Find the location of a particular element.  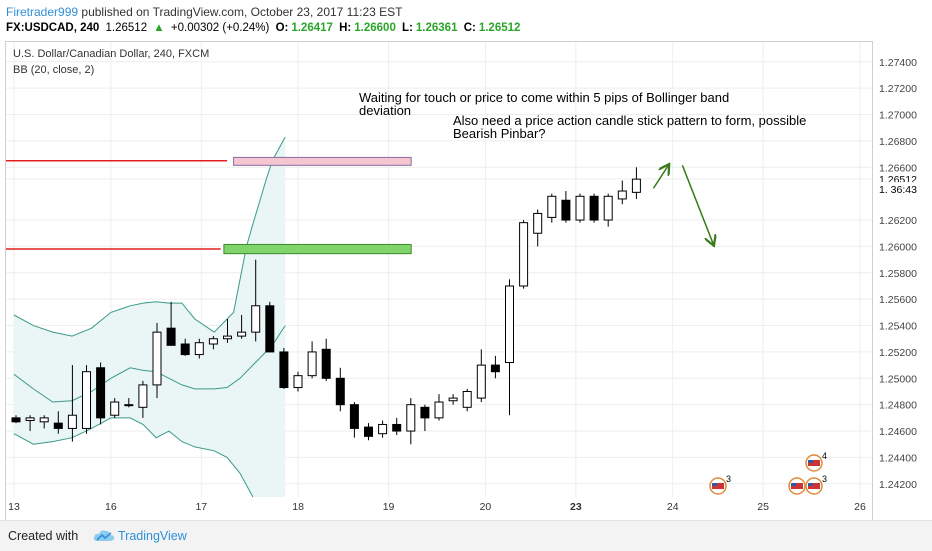

bollinger-upper-line is located at coordinates (149, 236).